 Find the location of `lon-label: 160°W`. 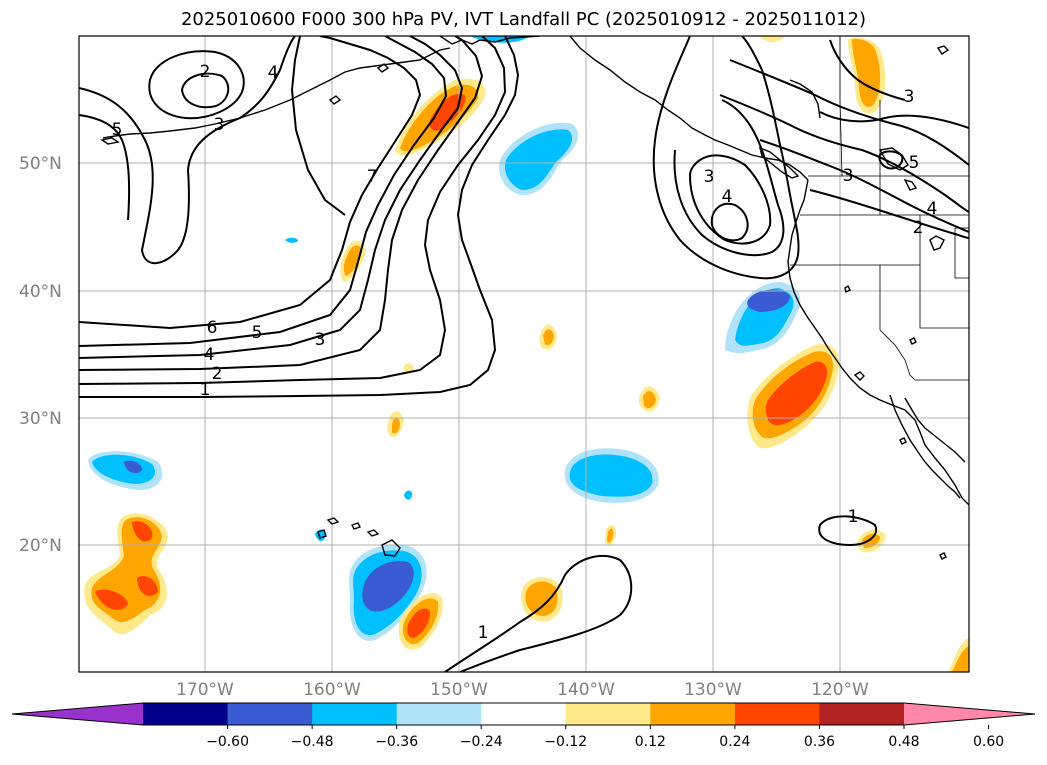

lon-label: 160°W is located at coordinates (332, 690).